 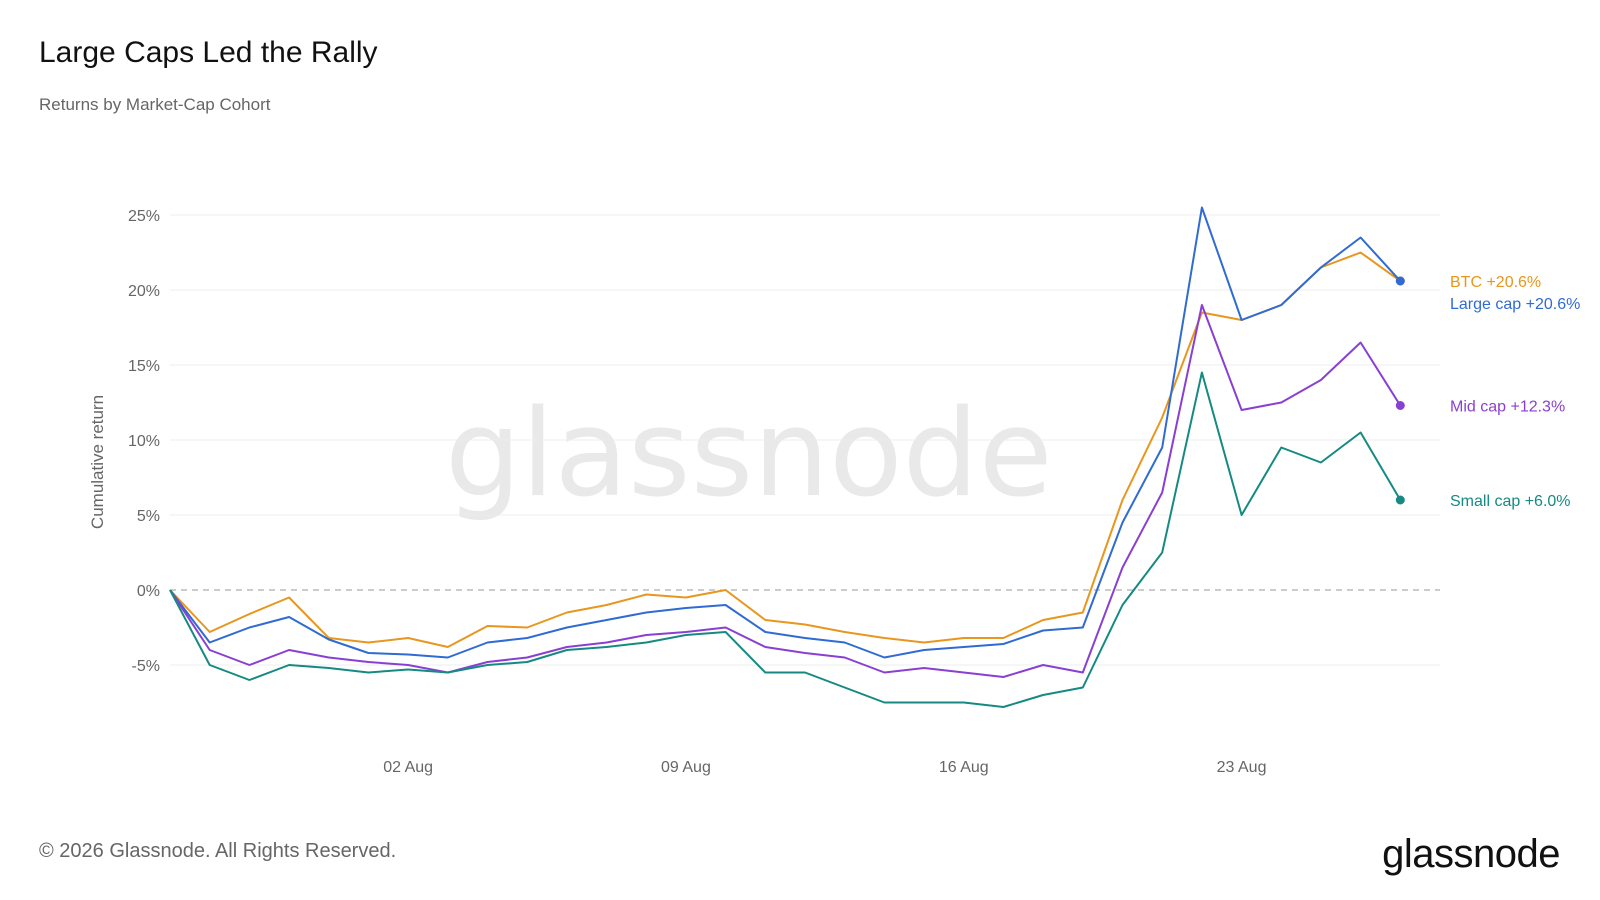 What do you see at coordinates (208, 52) in the screenshot?
I see `chart-title: Large Caps Led the Rally` at bounding box center [208, 52].